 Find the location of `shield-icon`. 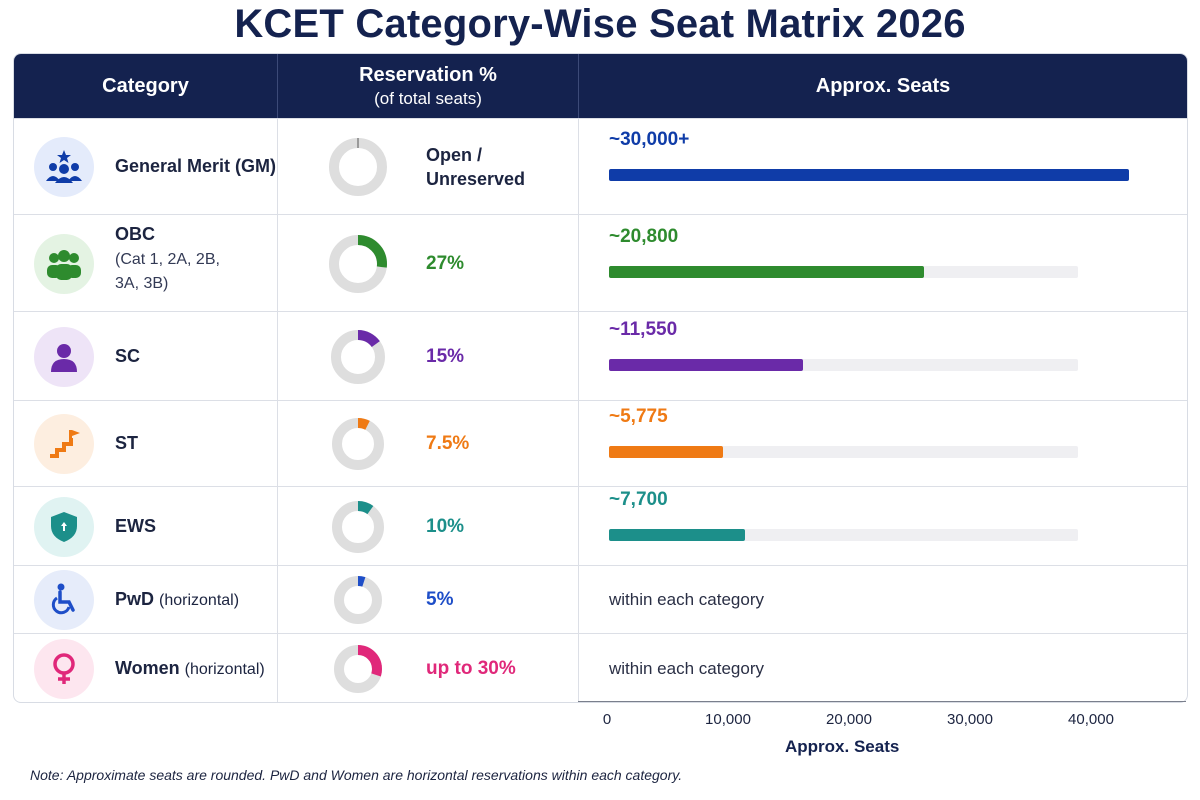

shield-icon is located at coordinates (64, 526).